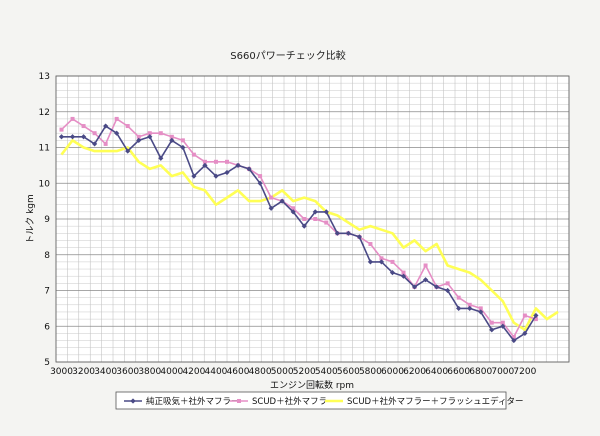 The height and width of the screenshot is (436, 600). Describe the element at coordinates (304, 372) in the screenshot. I see `x-tick-label: 5200` at that location.